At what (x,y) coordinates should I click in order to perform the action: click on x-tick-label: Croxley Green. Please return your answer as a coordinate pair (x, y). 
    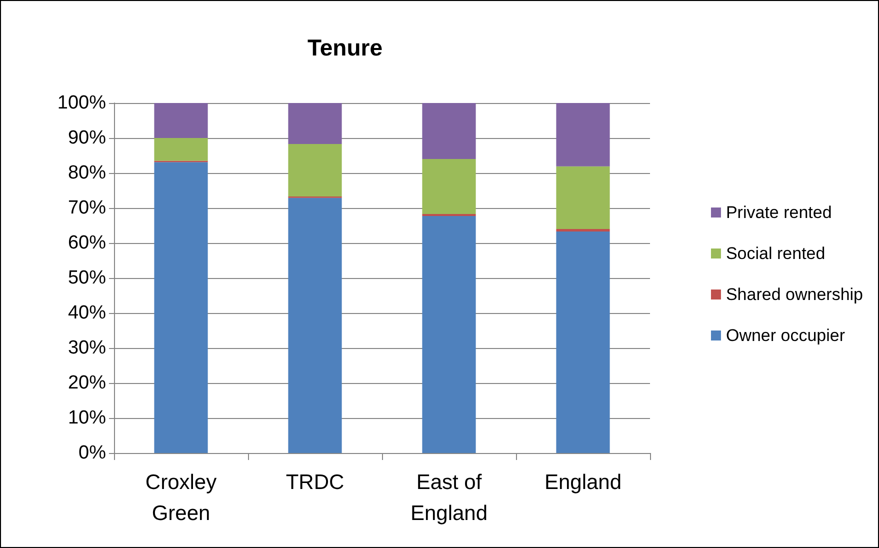
    Looking at the image, I should click on (181, 498).